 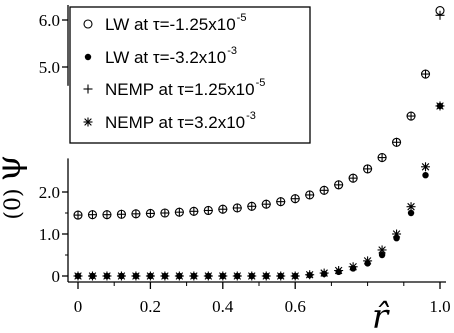 I want to click on x-tick-label: 0.6, so click(x=295, y=306).